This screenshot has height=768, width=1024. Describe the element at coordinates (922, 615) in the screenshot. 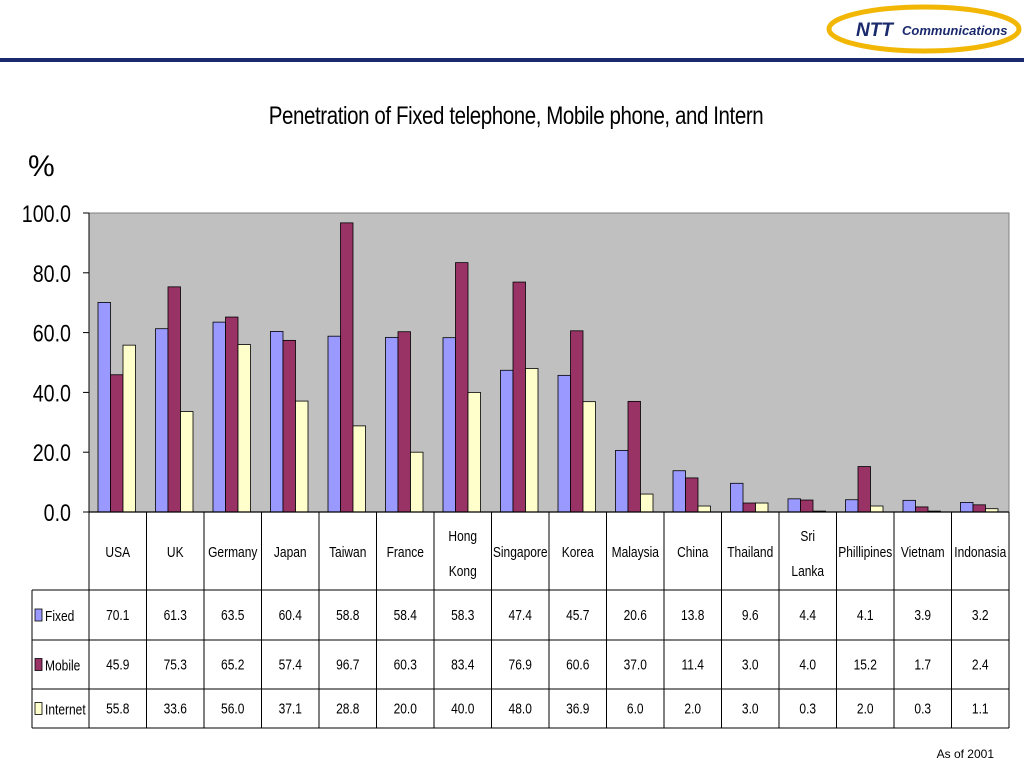

I see `data-label-fixed: 3.9` at that location.